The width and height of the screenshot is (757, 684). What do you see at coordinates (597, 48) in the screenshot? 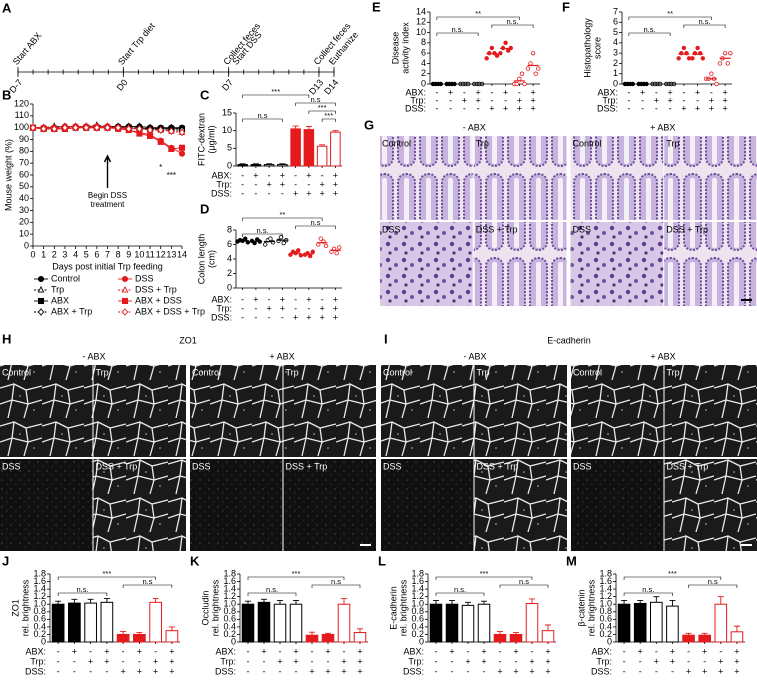
I see `y-axis-label: score` at bounding box center [597, 48].